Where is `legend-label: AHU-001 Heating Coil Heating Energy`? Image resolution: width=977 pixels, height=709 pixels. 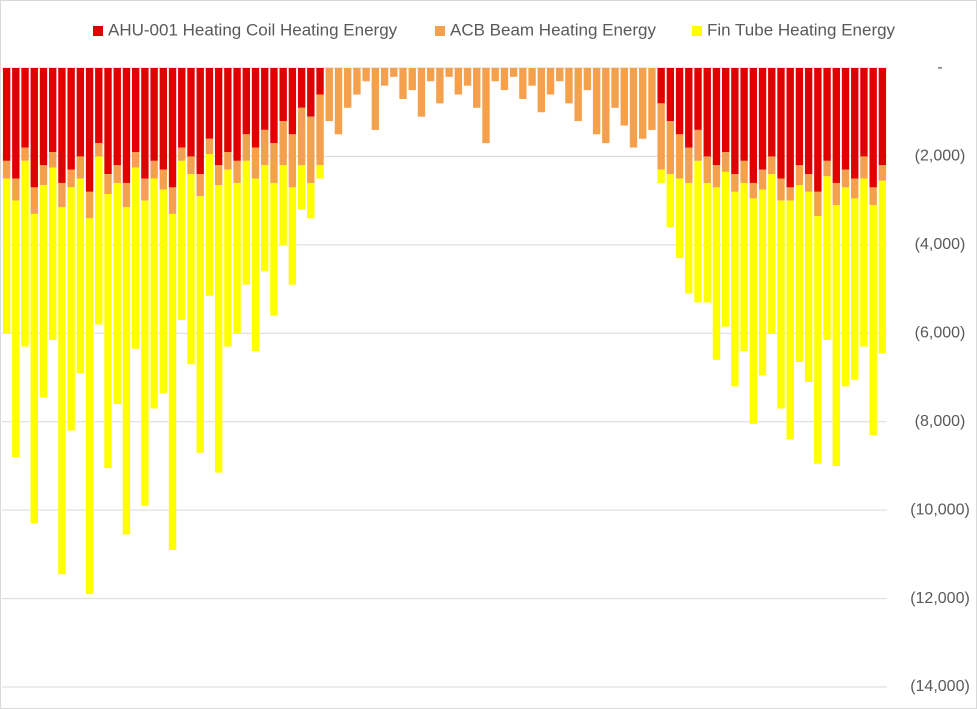 legend-label: AHU-001 Heating Coil Heating Energy is located at coordinates (253, 29).